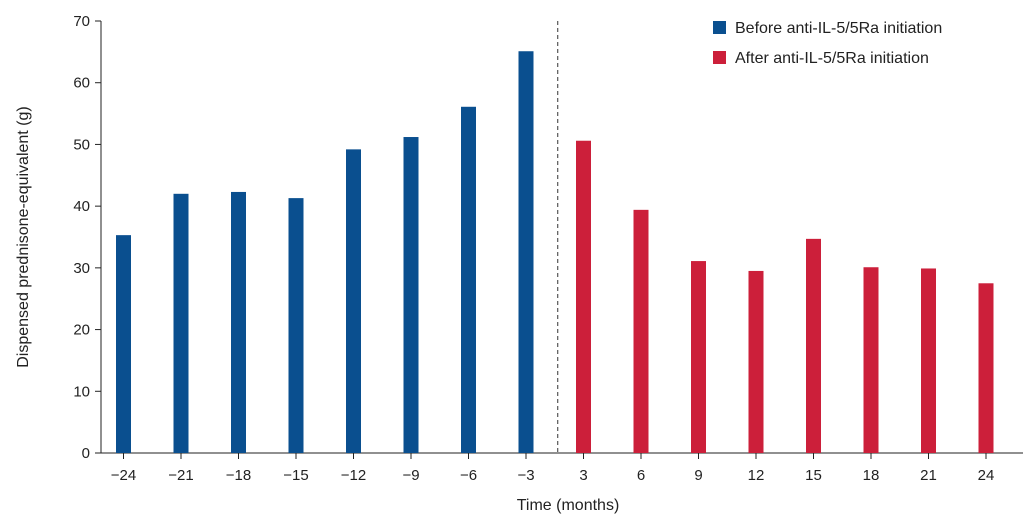  Describe the element at coordinates (410, 475) in the screenshot. I see `x-tick-label: −9` at that location.